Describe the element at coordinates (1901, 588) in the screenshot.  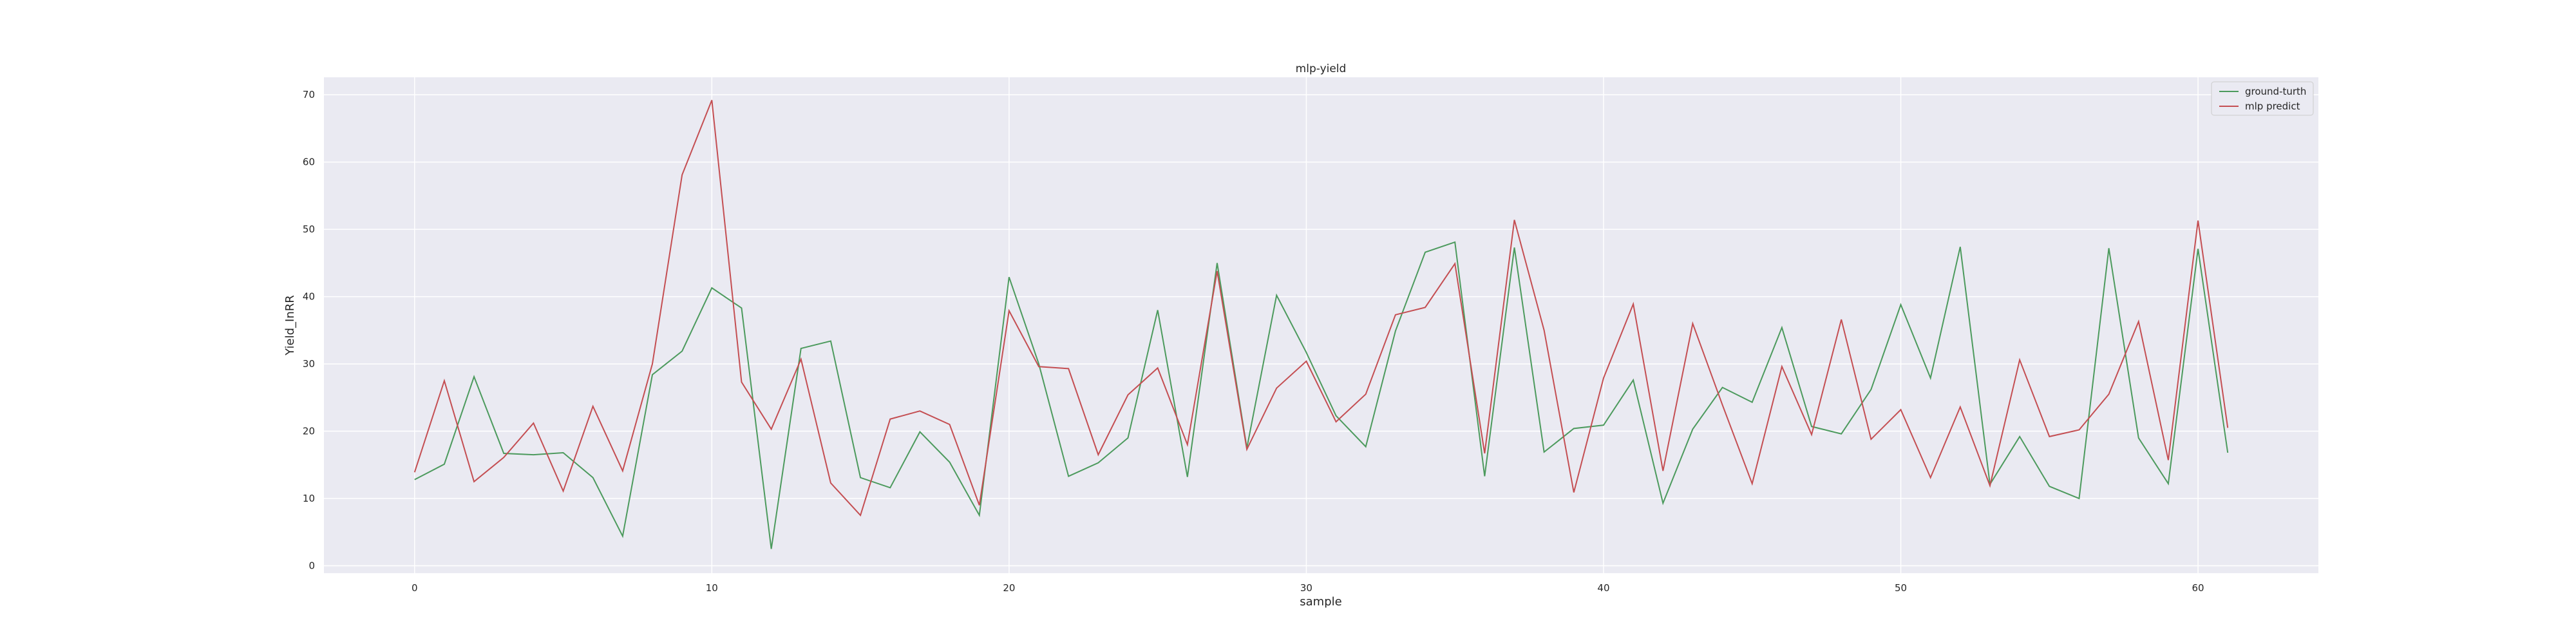
I see `x-tick-label: 50` at that location.